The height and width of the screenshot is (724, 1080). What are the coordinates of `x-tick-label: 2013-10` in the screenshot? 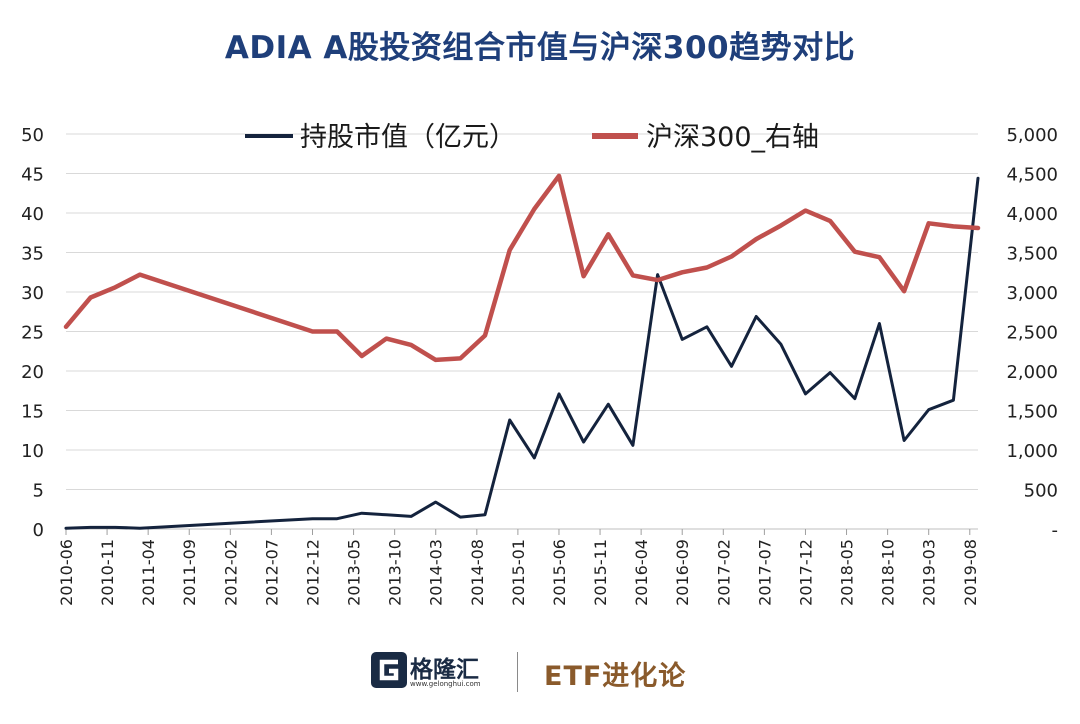 It's located at (395, 572).